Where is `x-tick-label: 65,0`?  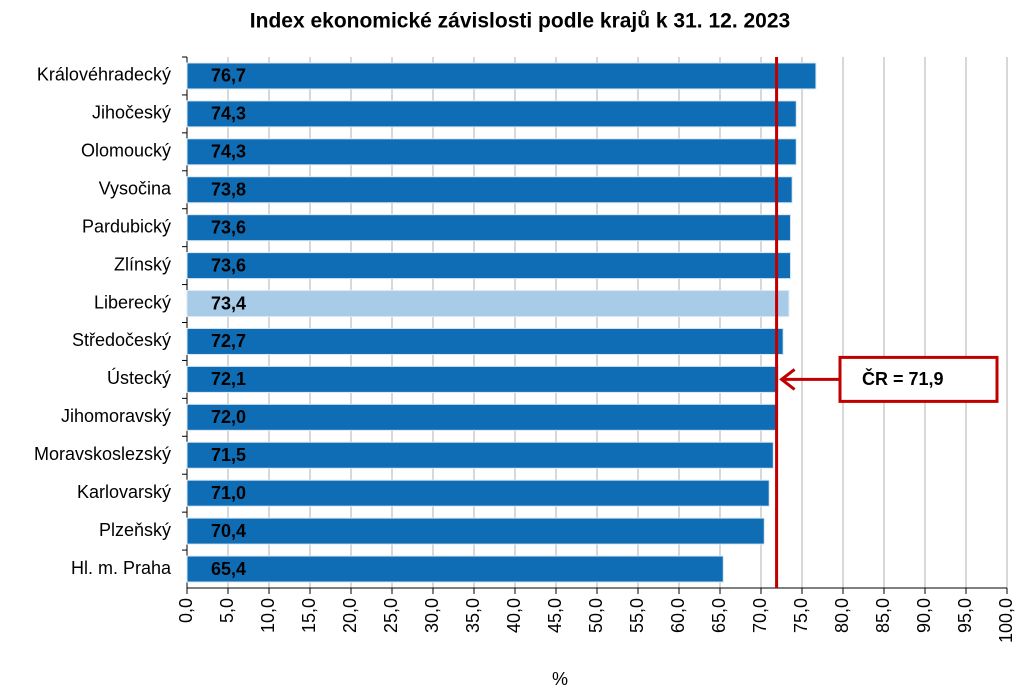 x-tick-label: 65,0 is located at coordinates (719, 615).